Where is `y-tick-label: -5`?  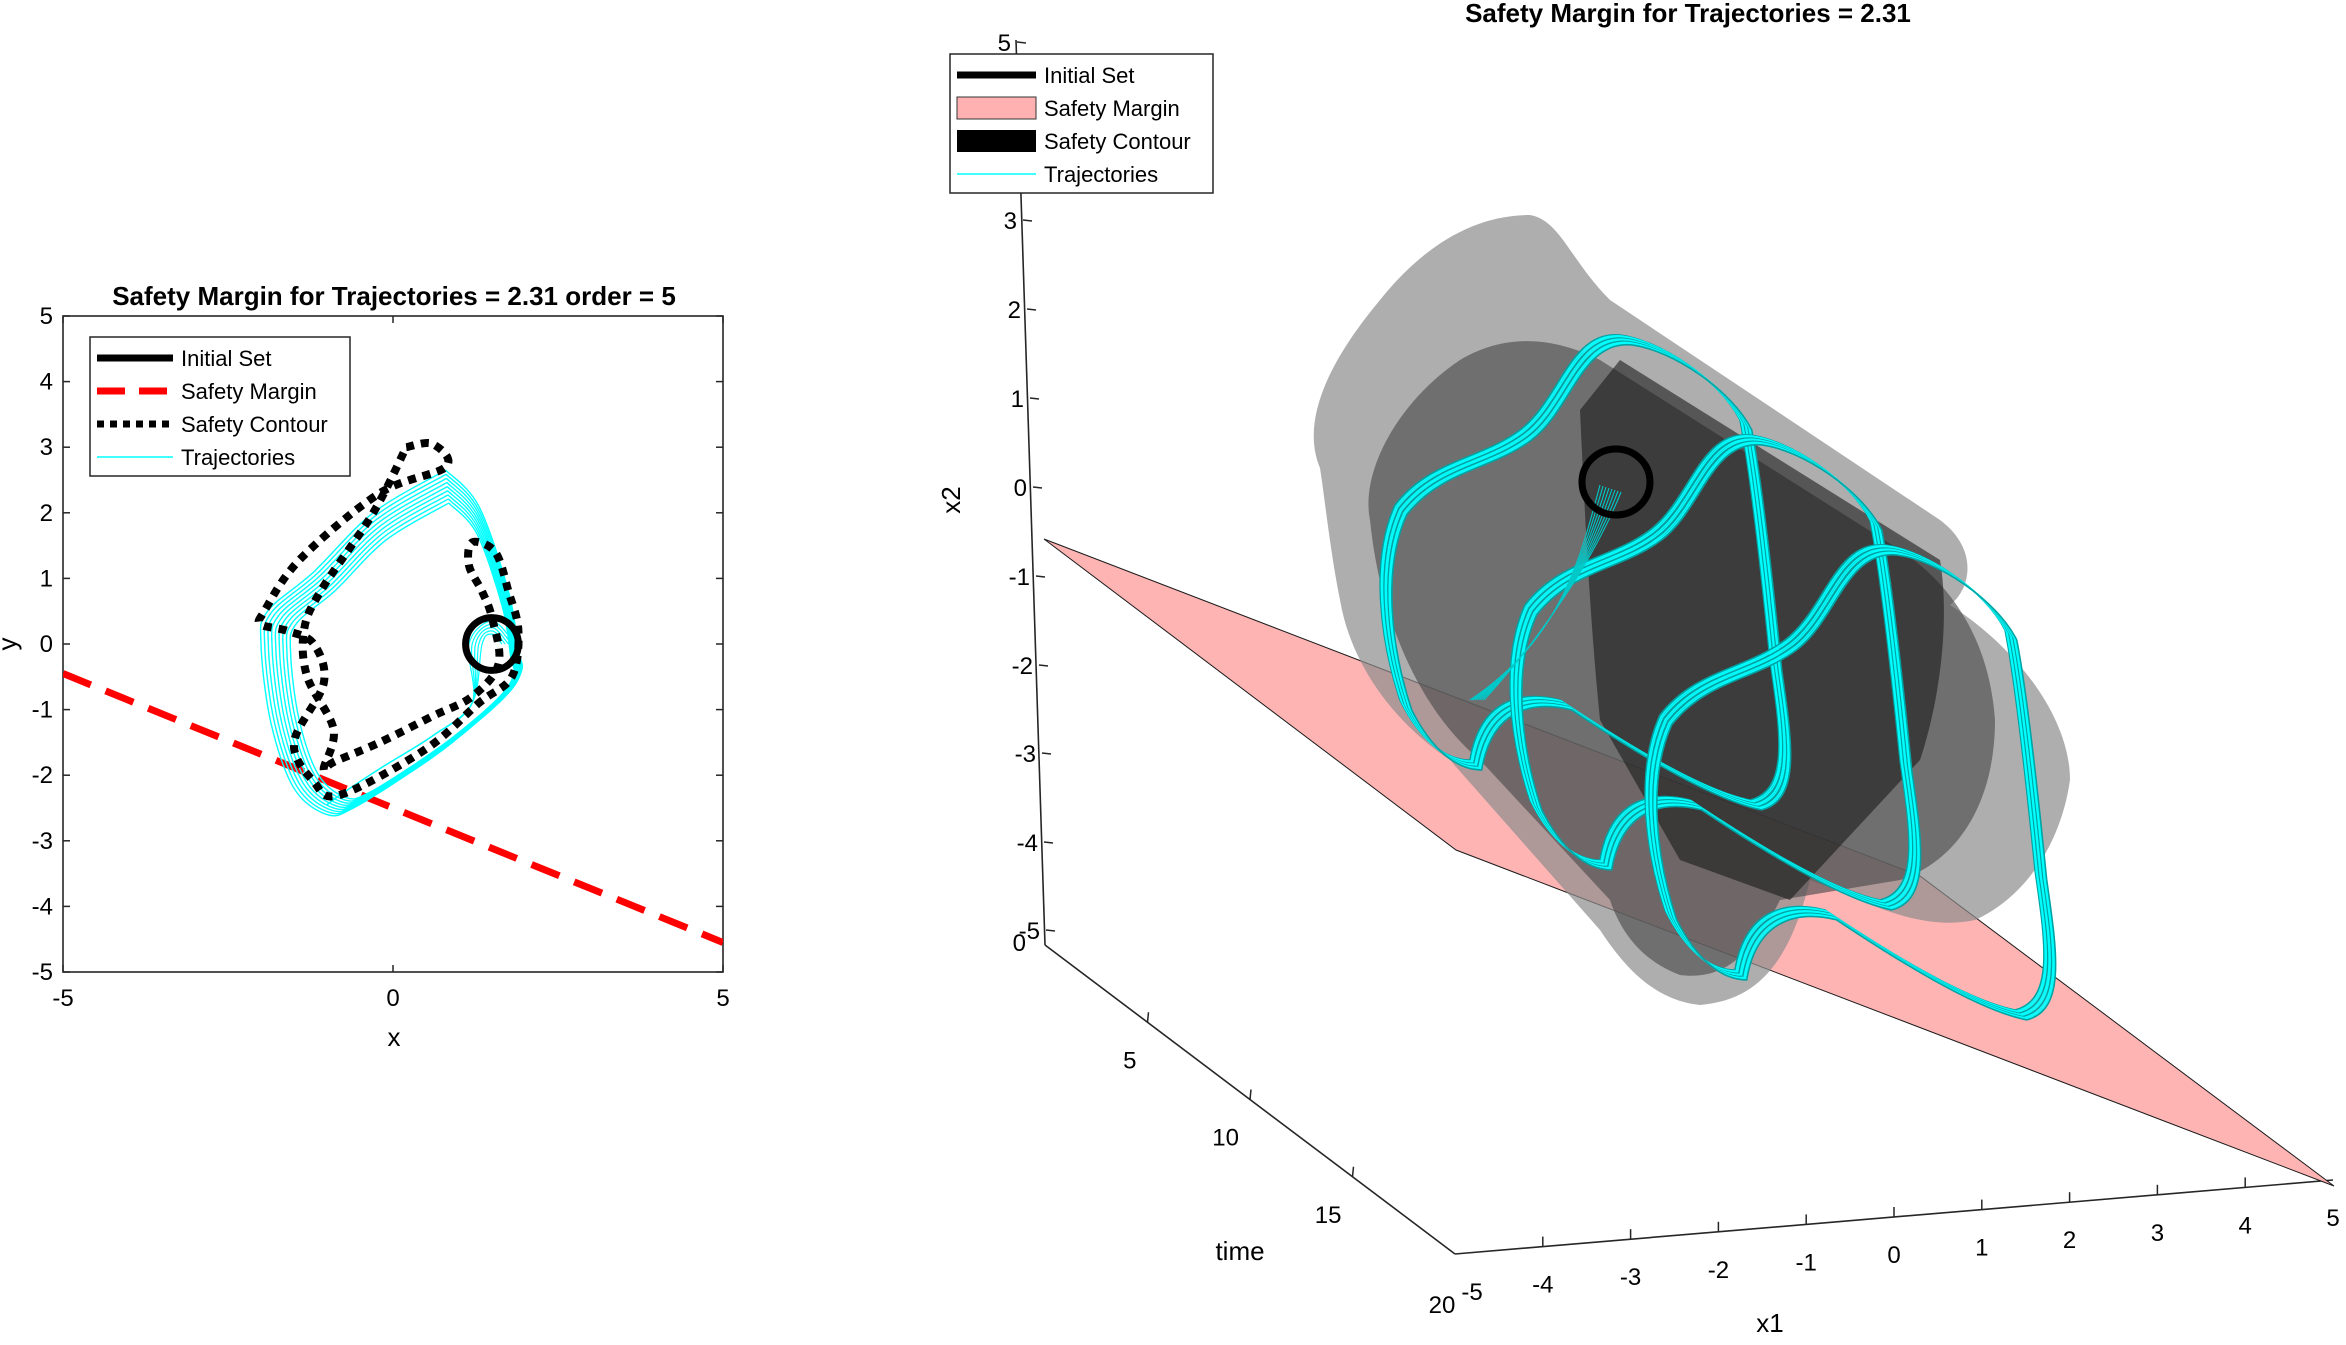 y-tick-label: -5 is located at coordinates (42, 972).